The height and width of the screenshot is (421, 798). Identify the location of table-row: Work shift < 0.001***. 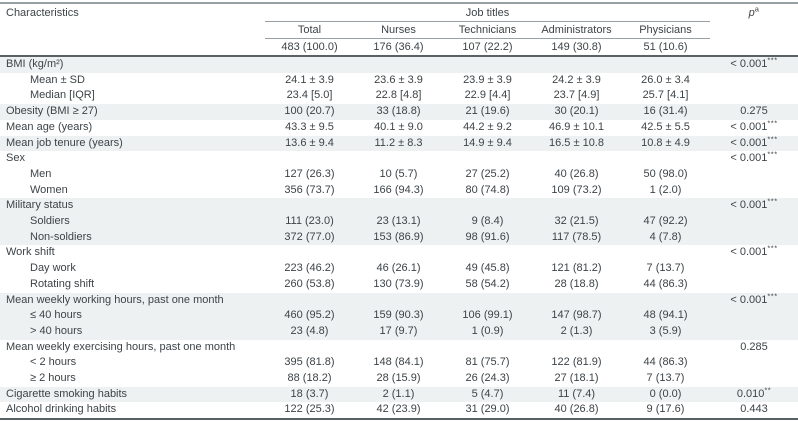
(399, 253).